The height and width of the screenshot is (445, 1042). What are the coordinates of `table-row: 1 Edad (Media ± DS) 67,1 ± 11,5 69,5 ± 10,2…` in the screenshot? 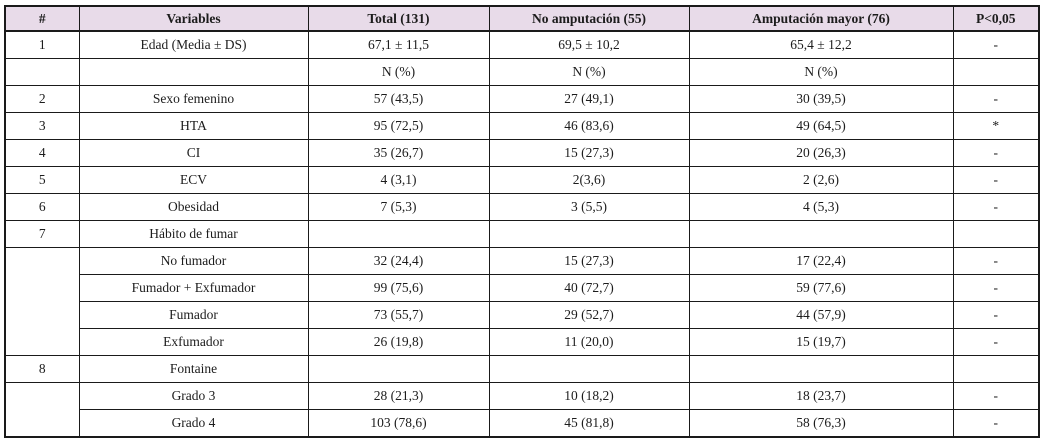 It's located at (522, 44).